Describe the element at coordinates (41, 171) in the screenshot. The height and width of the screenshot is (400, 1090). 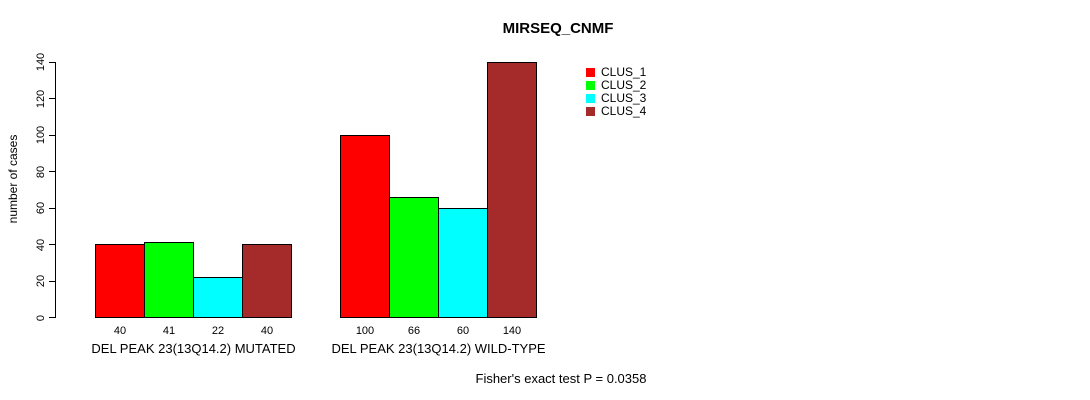
I see `y-tick-label: 80` at that location.